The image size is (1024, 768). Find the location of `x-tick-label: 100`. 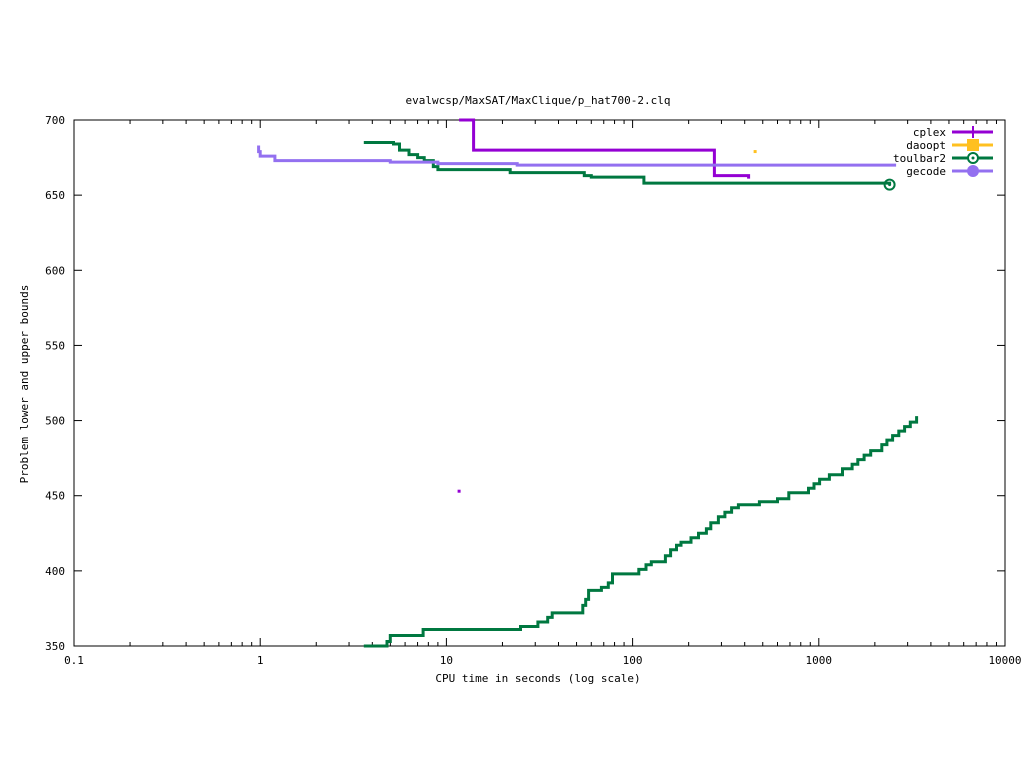

x-tick-label: 100 is located at coordinates (633, 660).